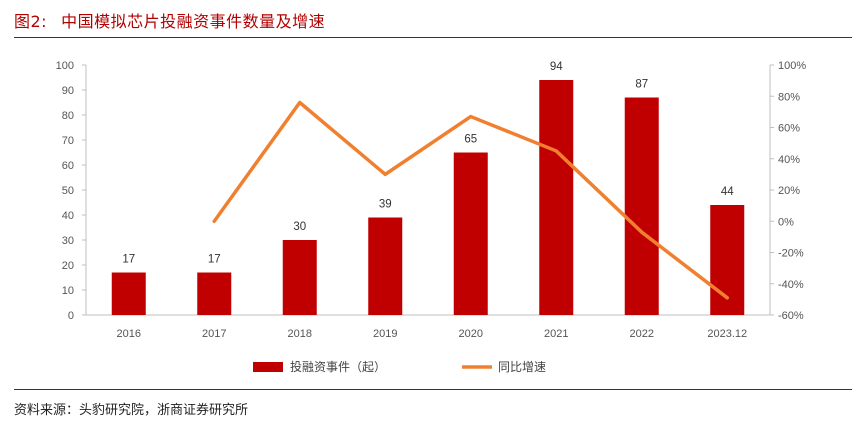 The width and height of the screenshot is (866, 430). What do you see at coordinates (789, 97) in the screenshot?
I see `right-axis-tick-label: 80%` at bounding box center [789, 97].